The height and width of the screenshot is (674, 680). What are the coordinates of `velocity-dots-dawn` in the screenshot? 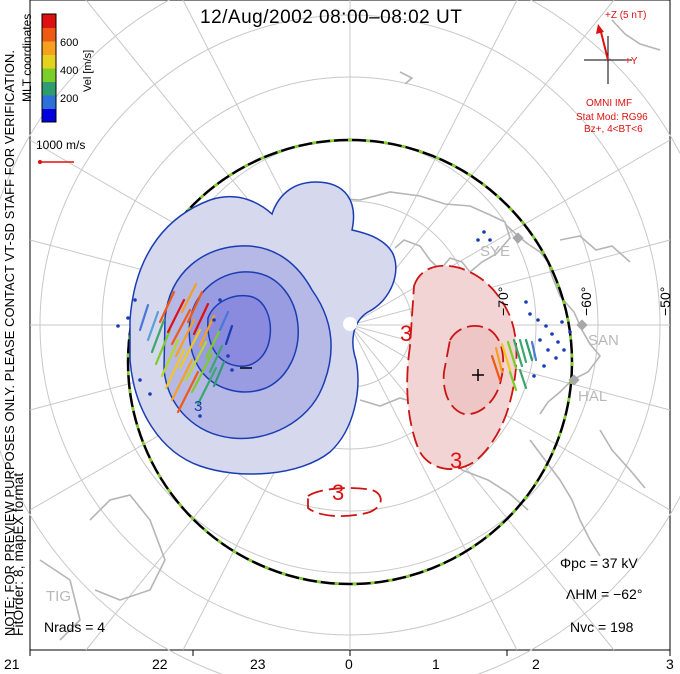 It's located at (524, 304).